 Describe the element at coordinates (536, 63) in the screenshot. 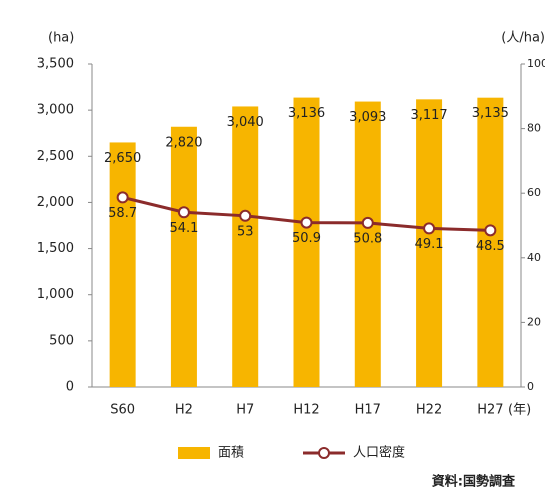

I see `y2-tick-label: 100` at that location.